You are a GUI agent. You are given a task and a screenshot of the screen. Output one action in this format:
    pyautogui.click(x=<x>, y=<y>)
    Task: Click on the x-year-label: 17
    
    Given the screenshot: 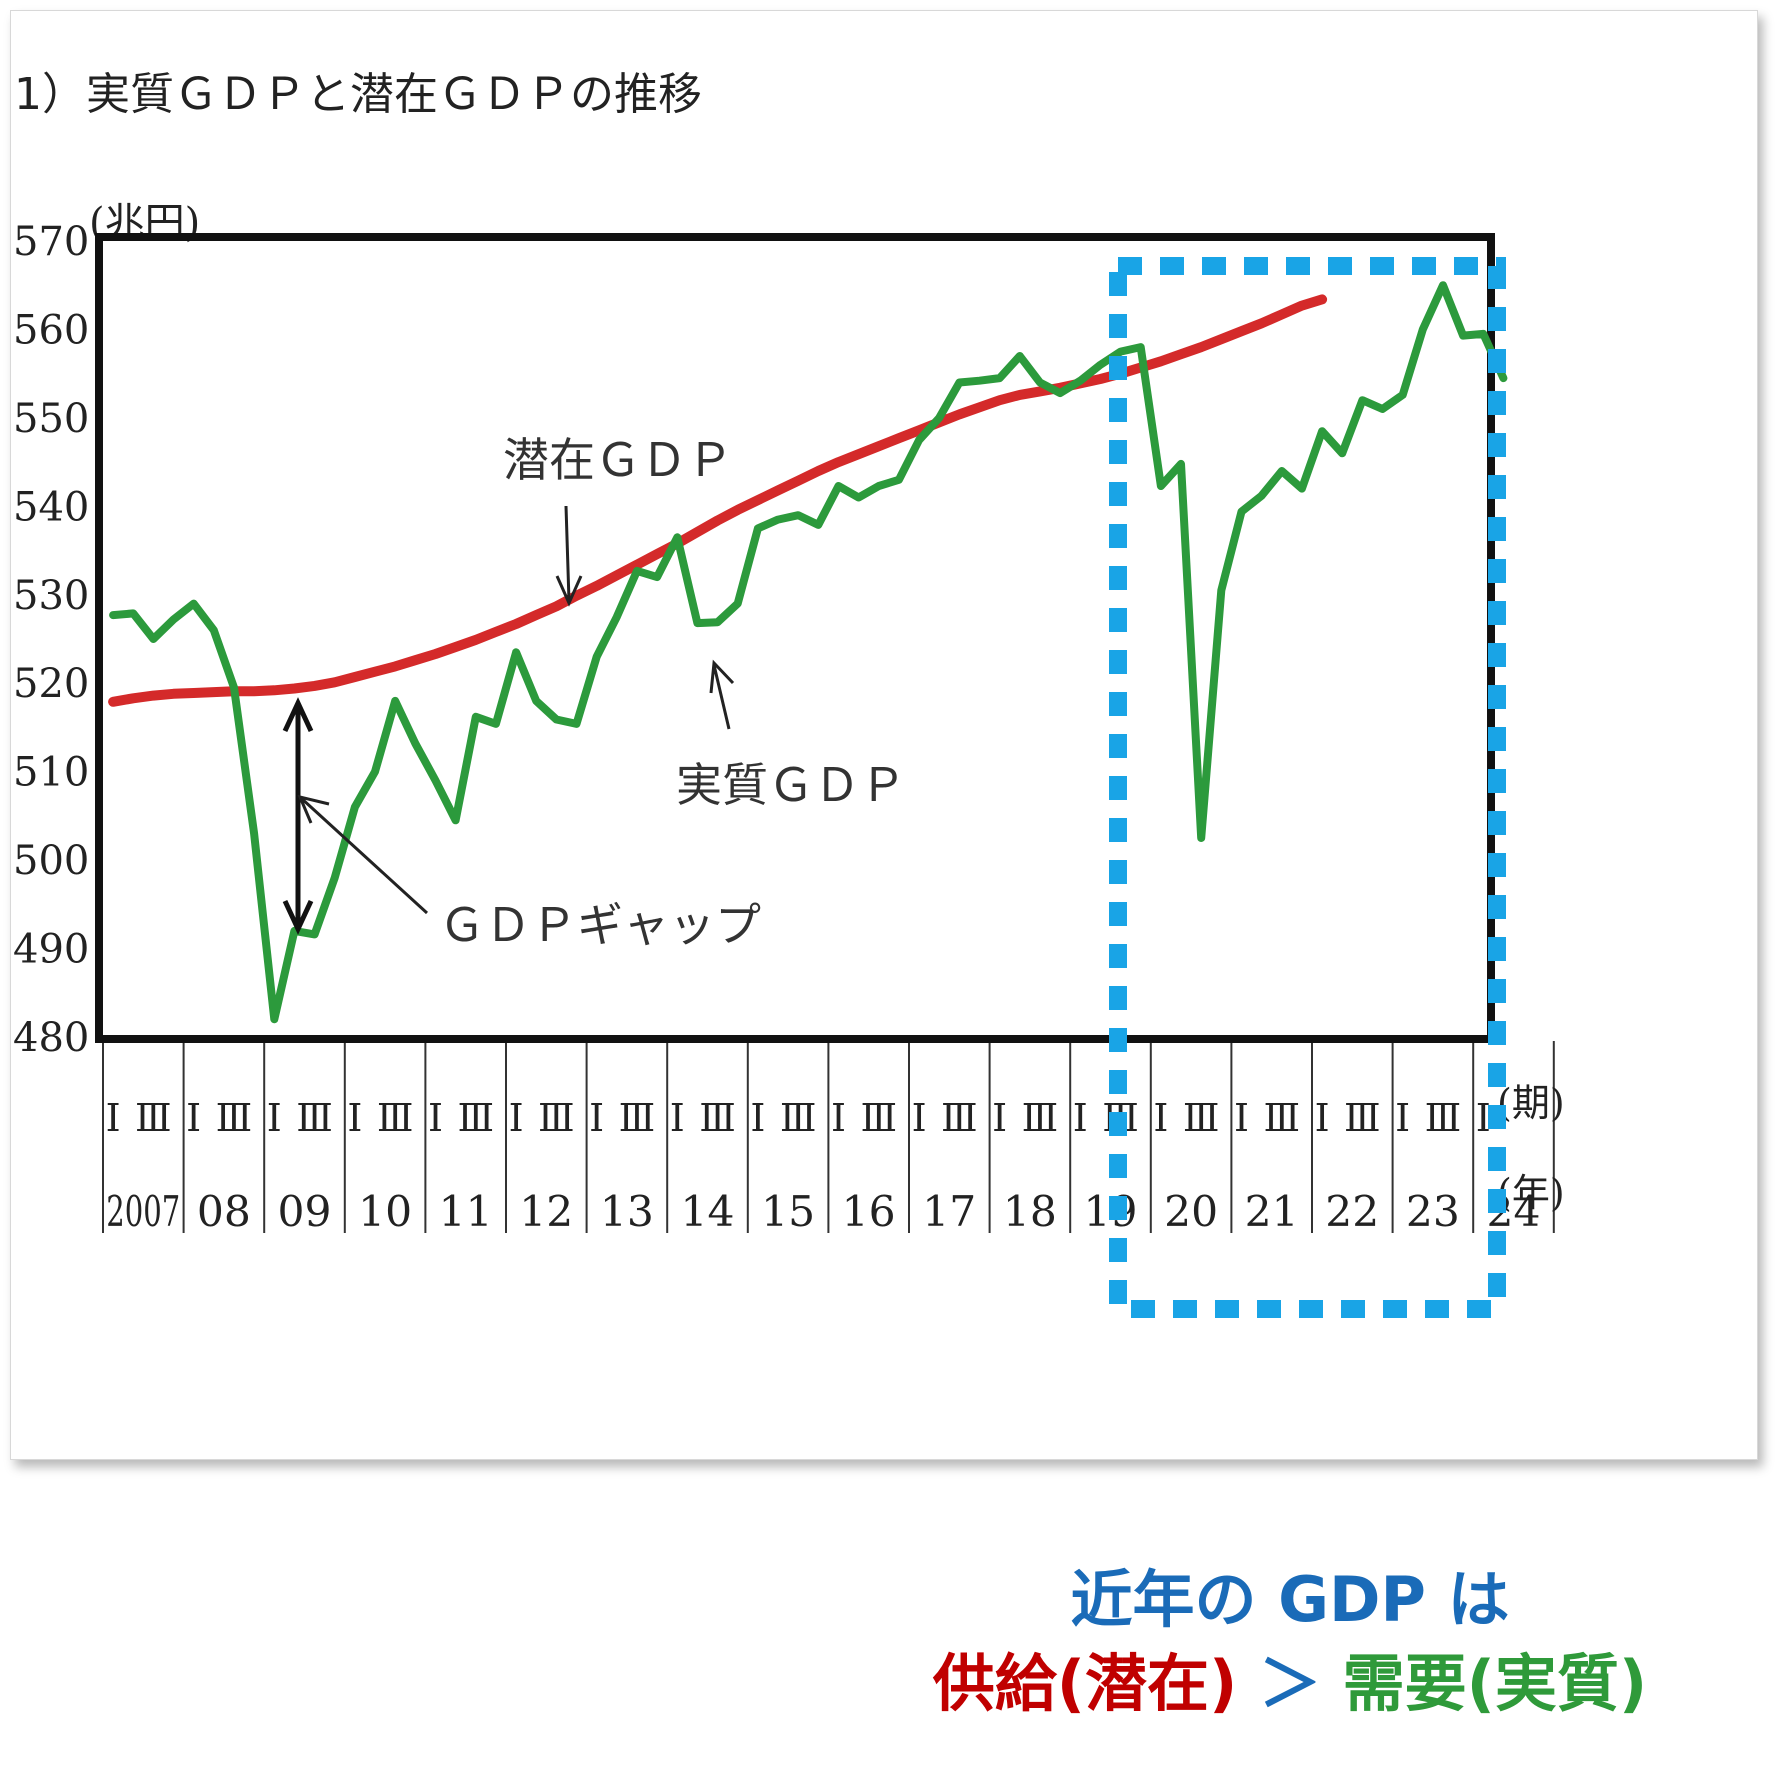 What is the action you would take?
    pyautogui.click(x=949, y=1211)
    